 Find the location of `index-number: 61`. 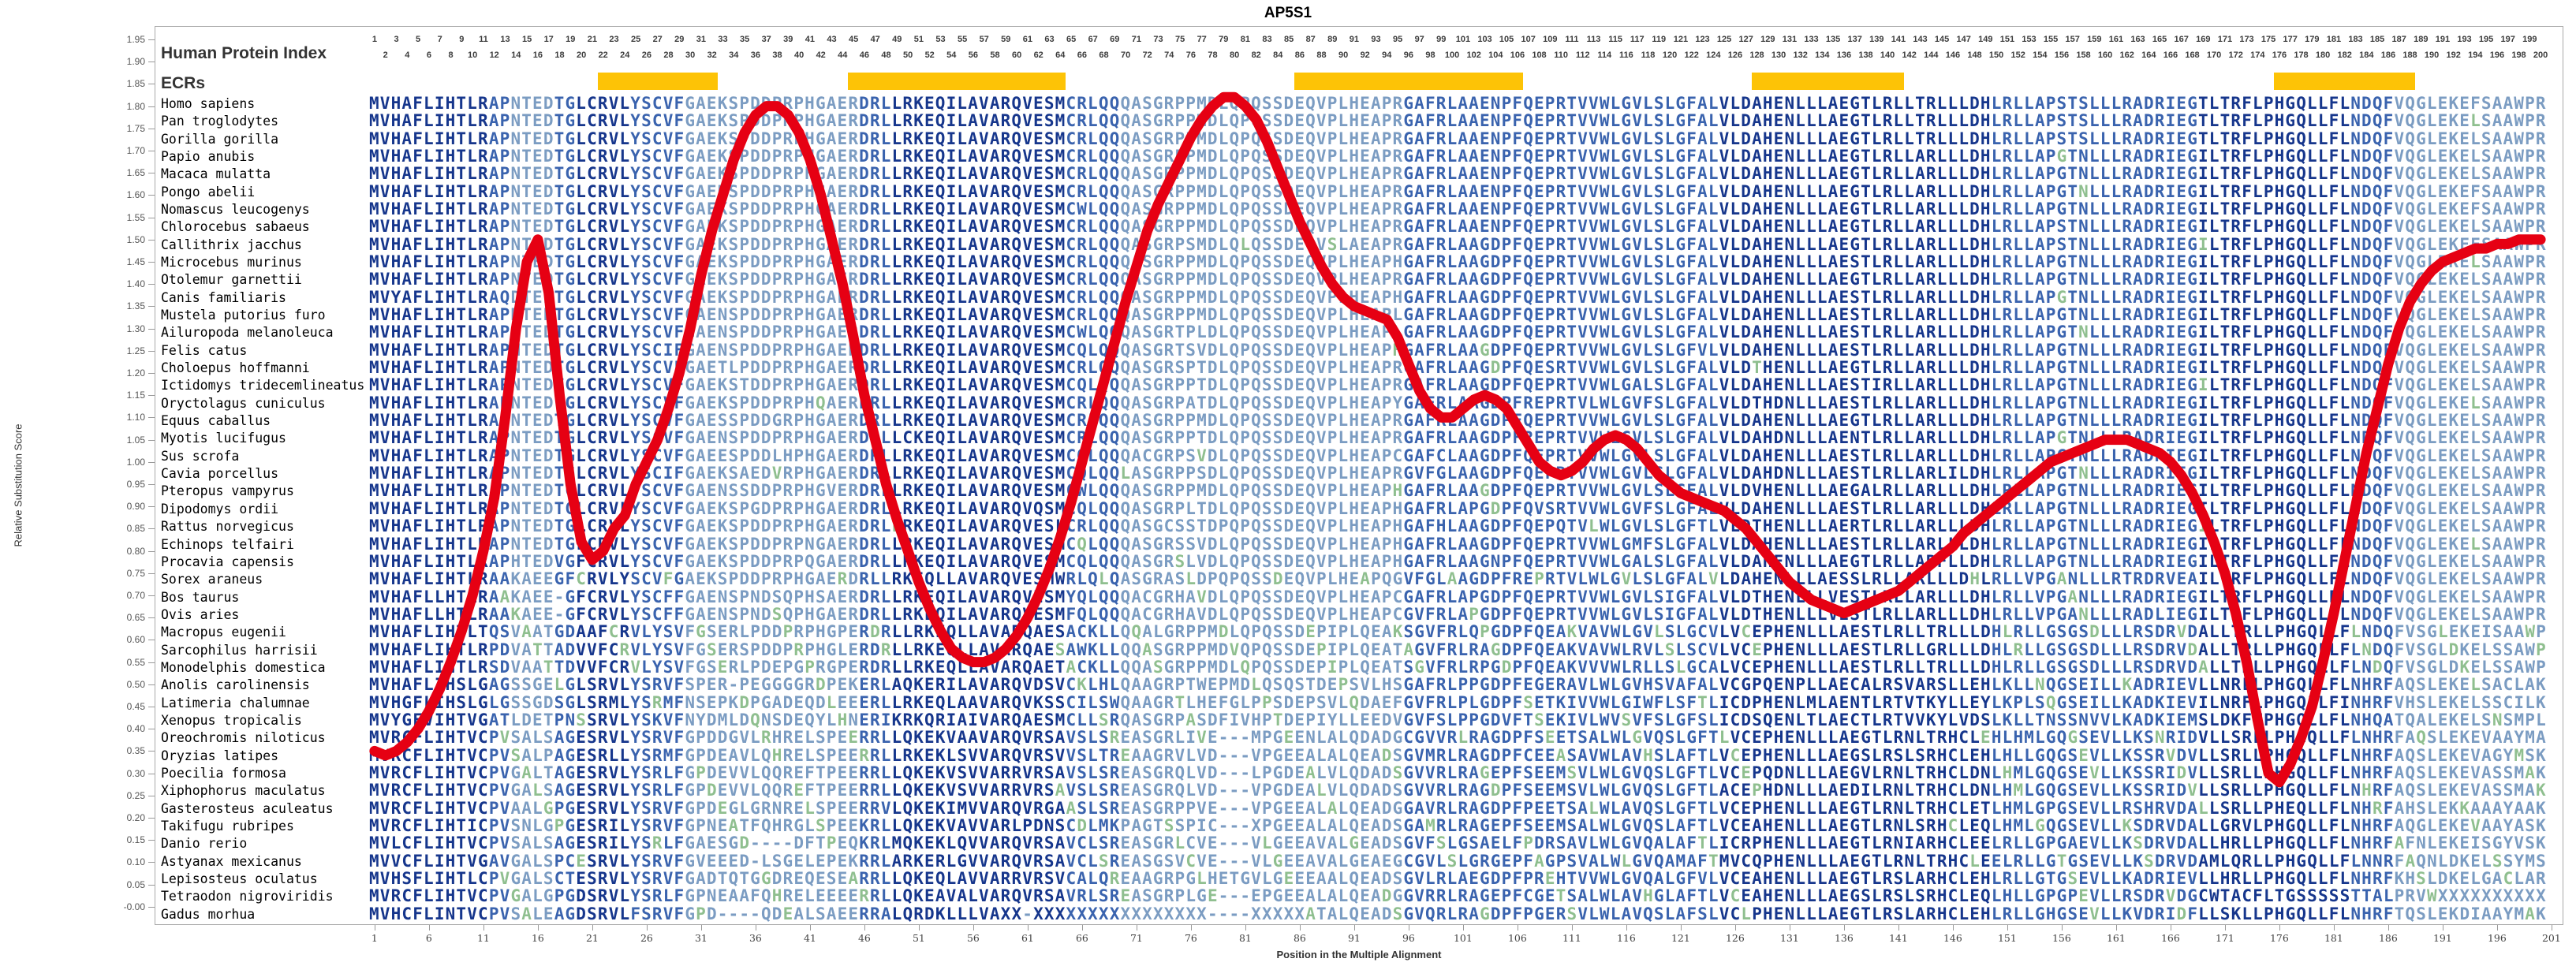

index-number: 61 is located at coordinates (1027, 39).